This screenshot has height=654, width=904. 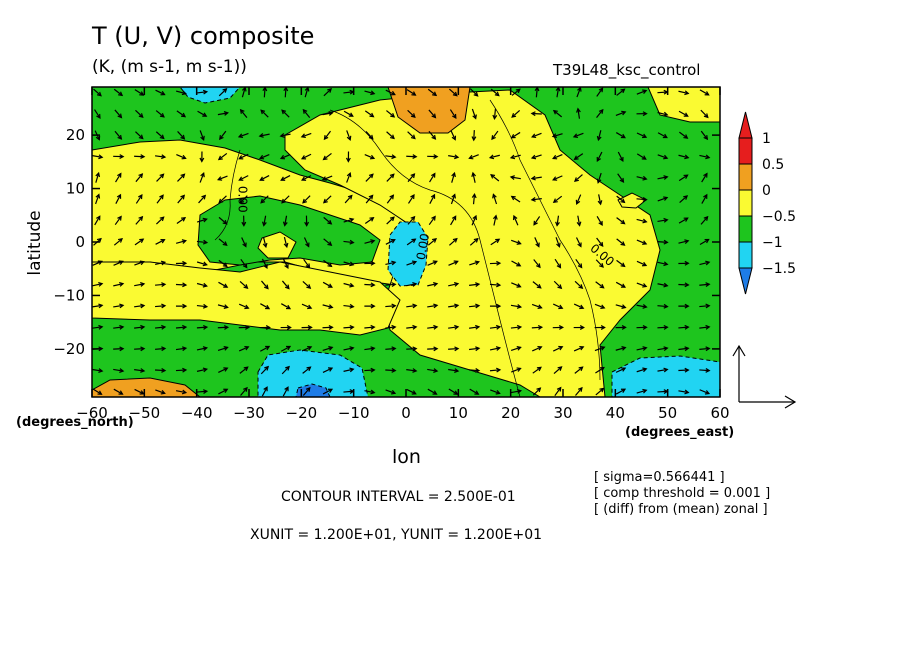 I want to click on contour-label: 0.00, so click(x=423, y=246).